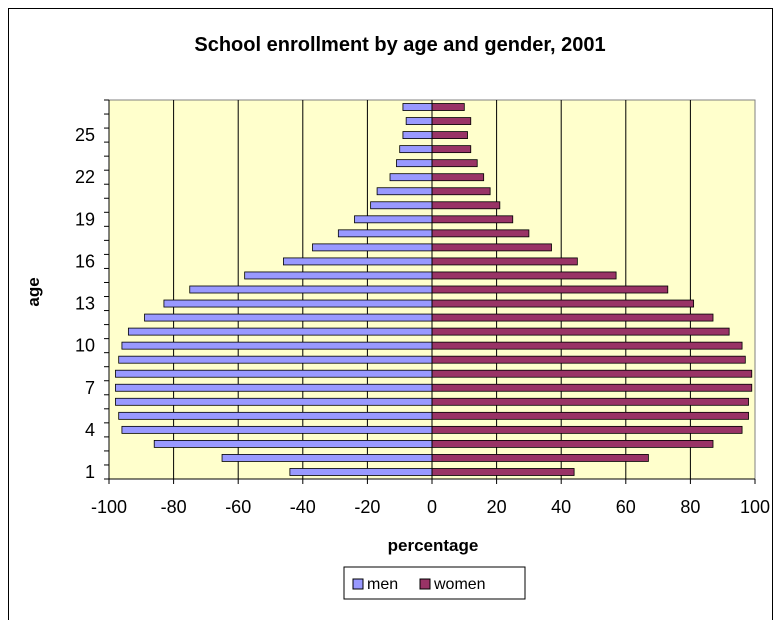  Describe the element at coordinates (561, 507) in the screenshot. I see `x-tick-label: 40` at that location.